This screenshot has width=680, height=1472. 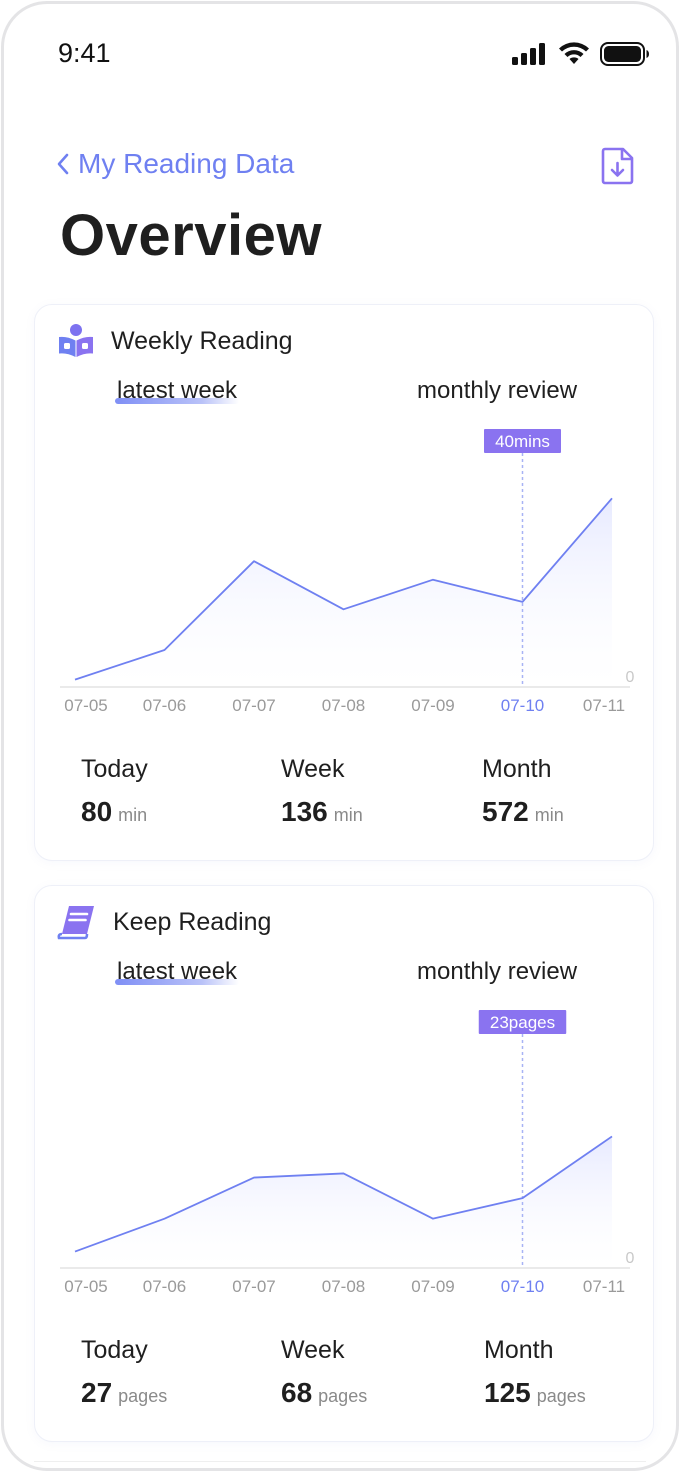 What do you see at coordinates (114, 791) in the screenshot?
I see `stat-today: Today 80 min` at bounding box center [114, 791].